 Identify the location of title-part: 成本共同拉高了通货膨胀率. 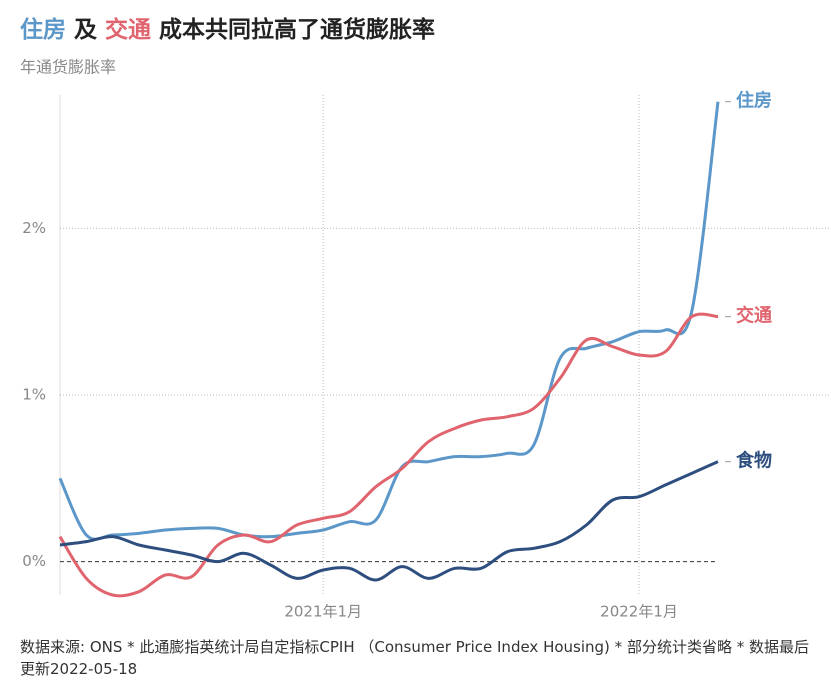
(297, 29).